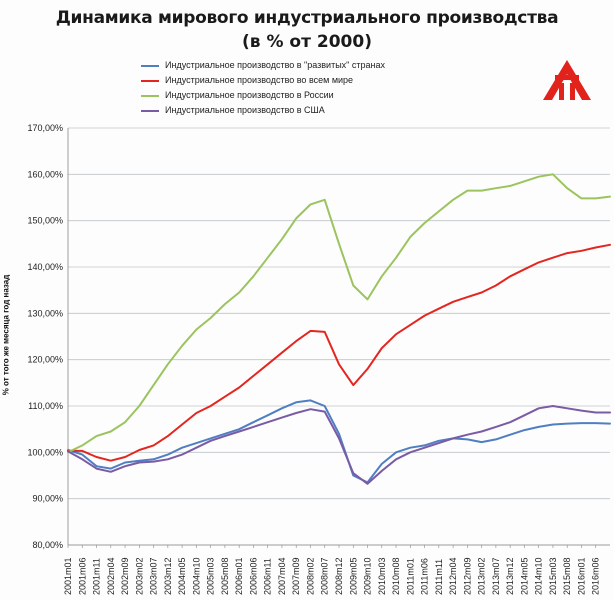  What do you see at coordinates (45, 267) in the screenshot?
I see `y-tick-label: 140,00%` at bounding box center [45, 267].